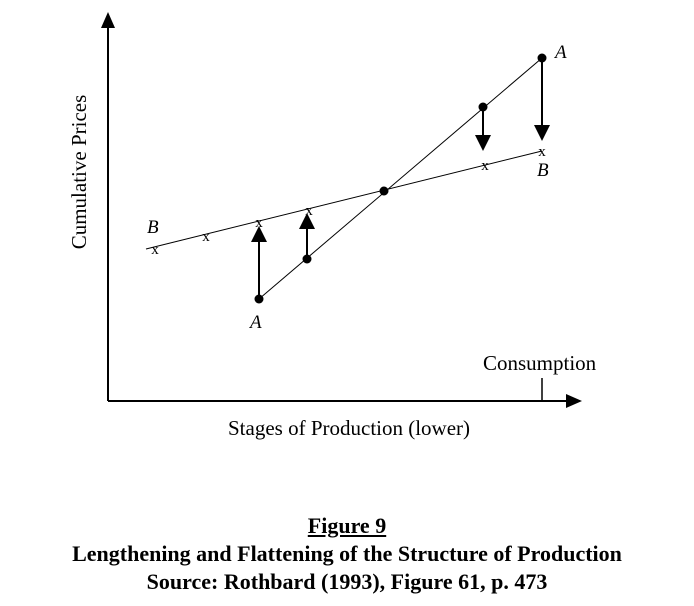  Describe the element at coordinates (79, 172) in the screenshot. I see `y-axis-label: Cumulative Prices` at that location.